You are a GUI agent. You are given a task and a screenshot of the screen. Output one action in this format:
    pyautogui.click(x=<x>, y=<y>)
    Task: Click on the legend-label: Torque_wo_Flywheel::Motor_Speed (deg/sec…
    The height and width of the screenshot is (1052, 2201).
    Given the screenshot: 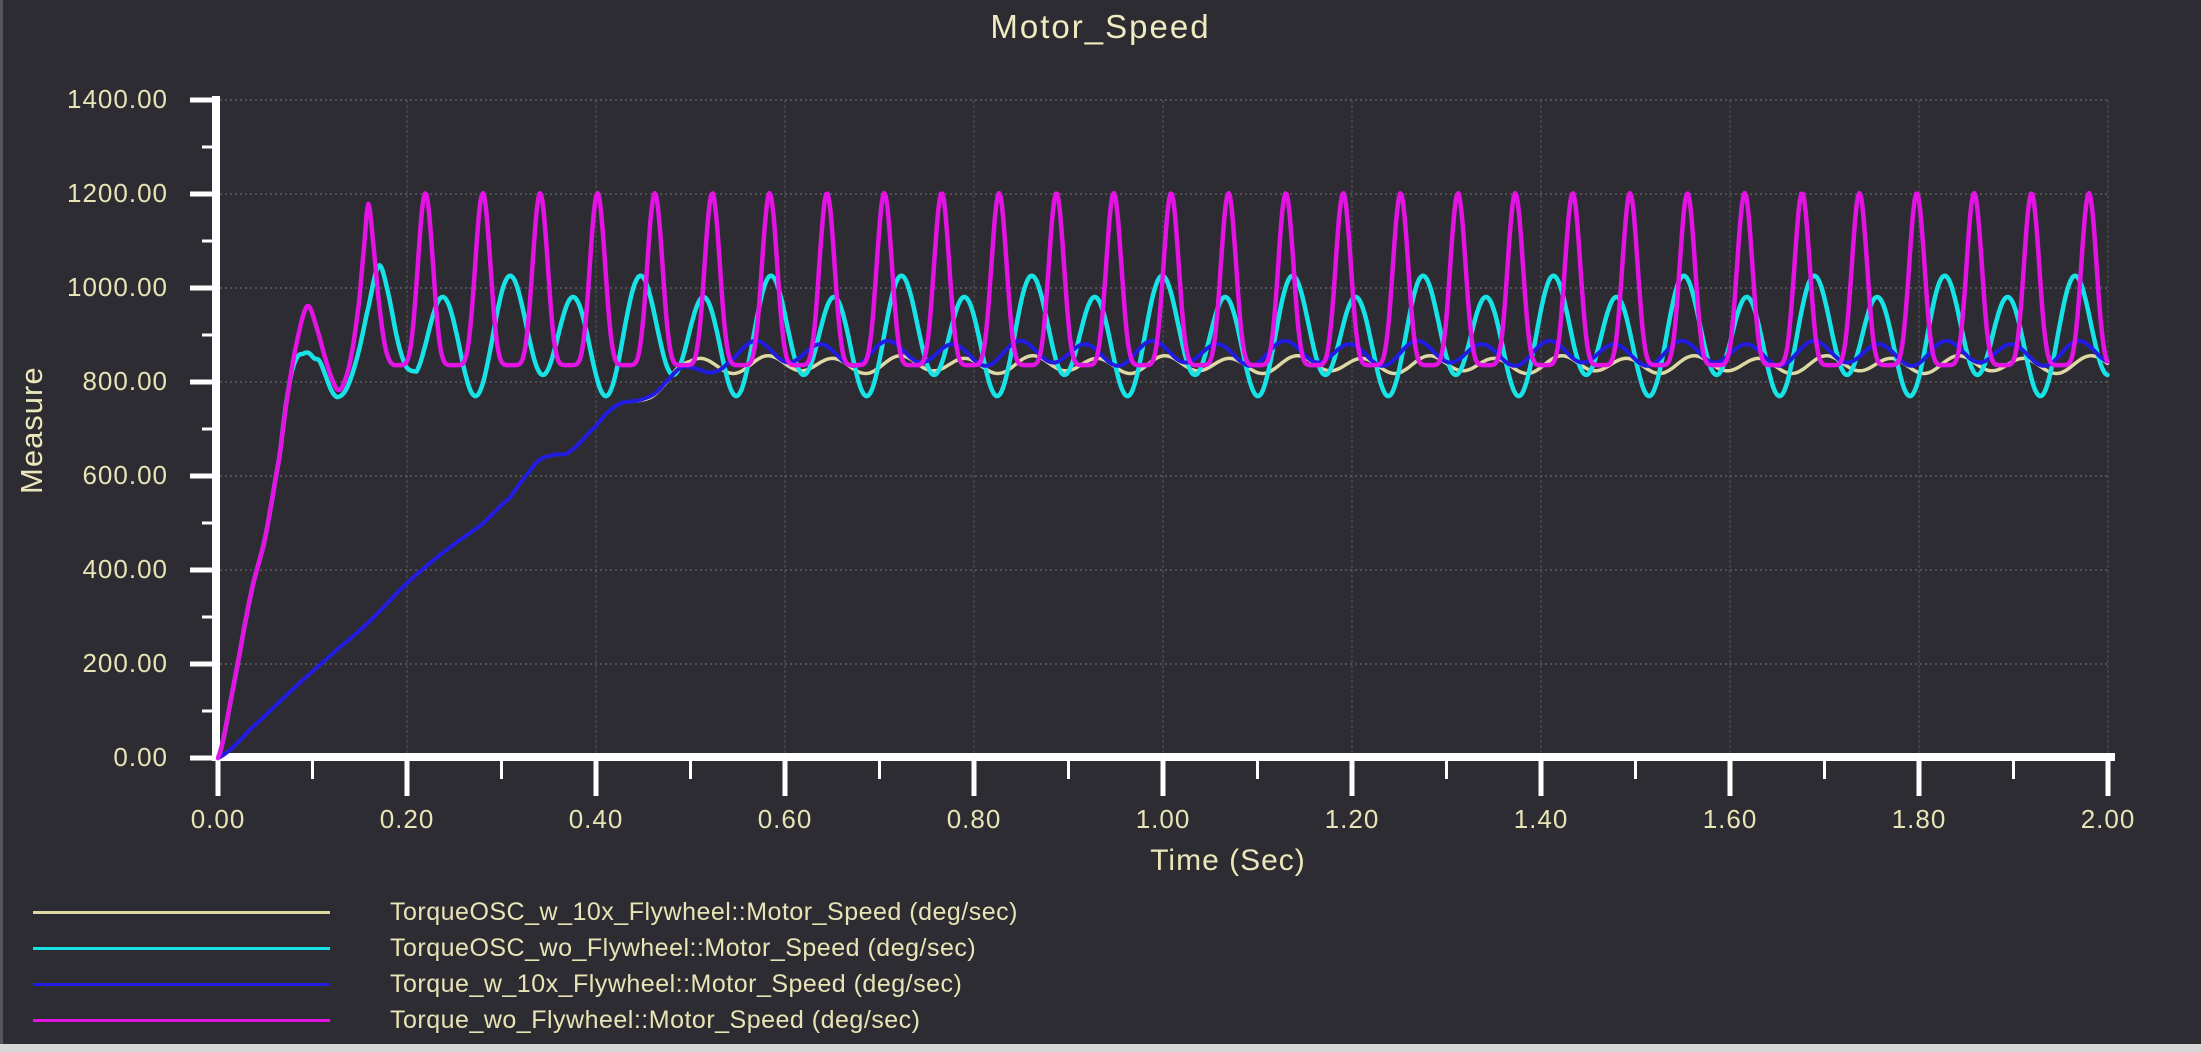 What is the action you would take?
    pyautogui.click(x=655, y=1019)
    